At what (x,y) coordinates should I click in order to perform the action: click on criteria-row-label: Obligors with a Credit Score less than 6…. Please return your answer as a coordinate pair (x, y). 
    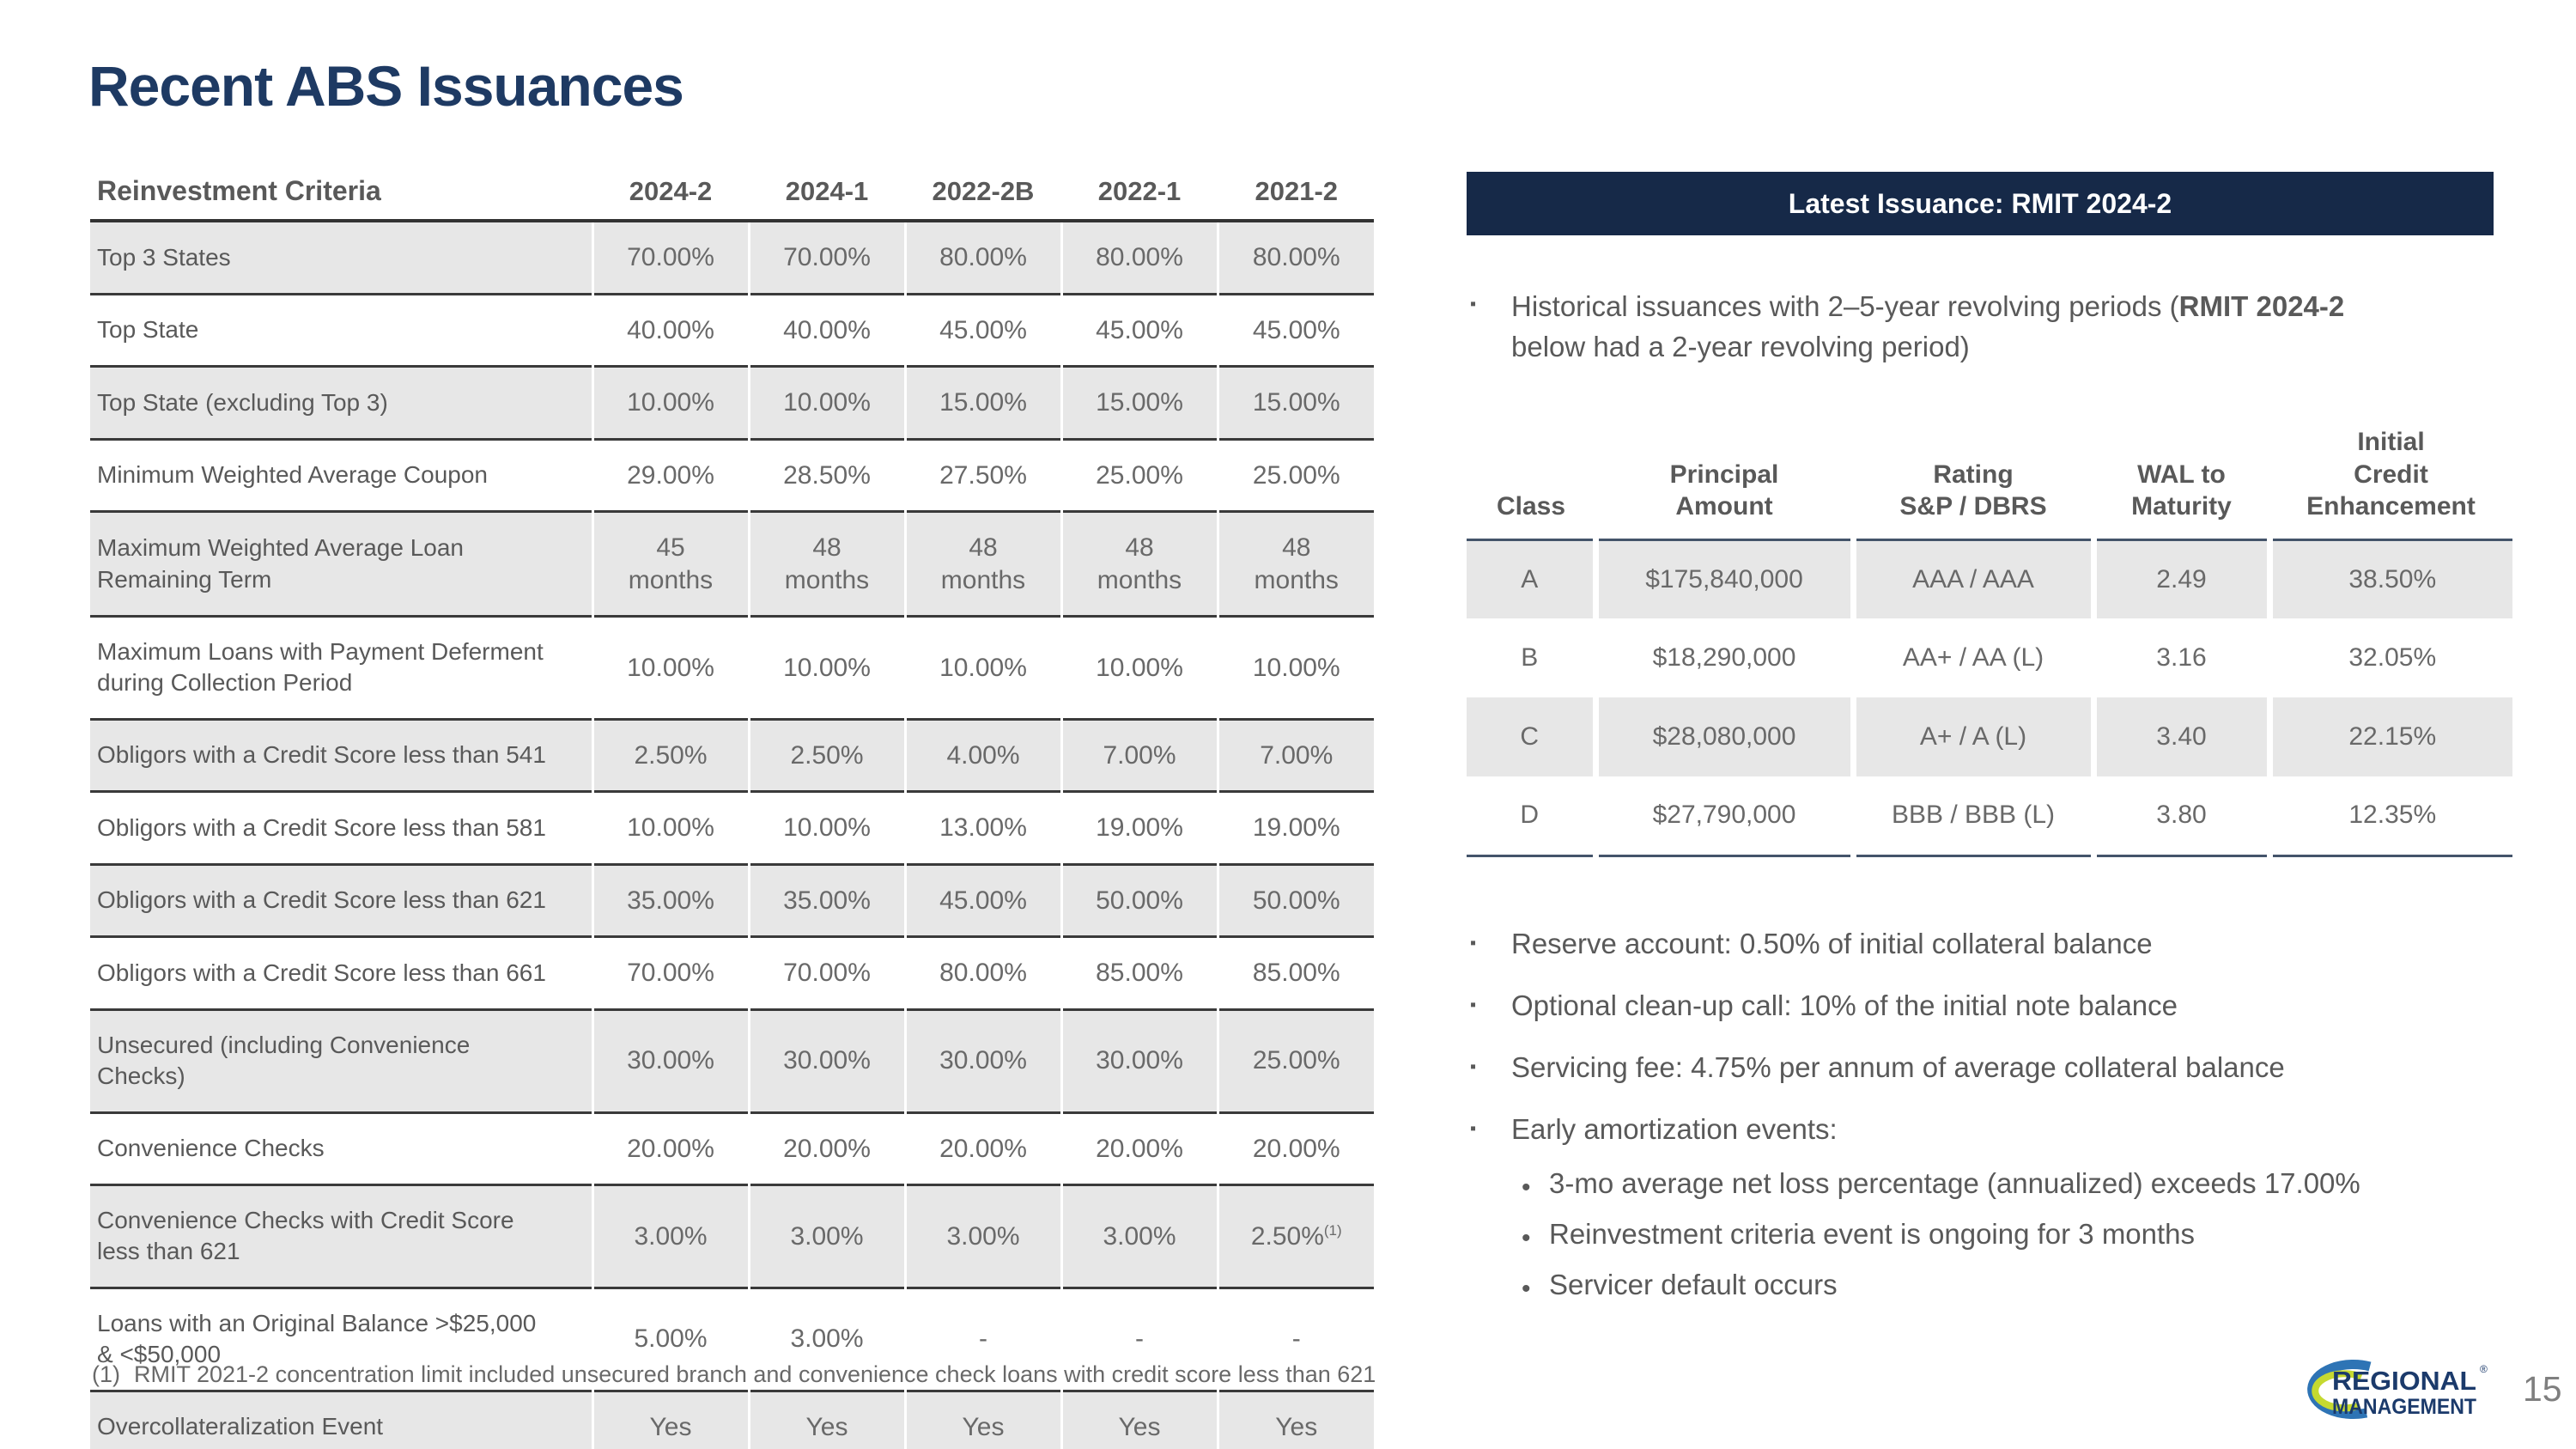
    Looking at the image, I should click on (322, 972).